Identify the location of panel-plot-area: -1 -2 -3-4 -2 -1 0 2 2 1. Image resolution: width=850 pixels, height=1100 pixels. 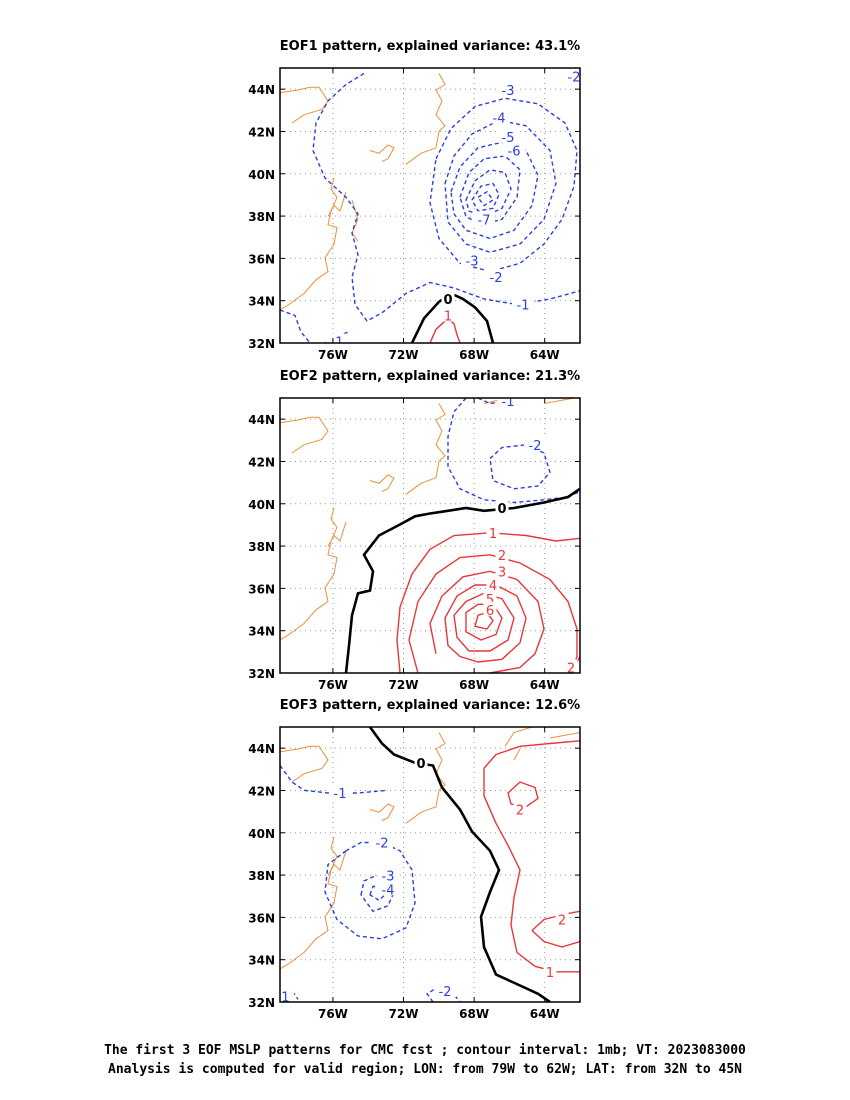
(430, 864).